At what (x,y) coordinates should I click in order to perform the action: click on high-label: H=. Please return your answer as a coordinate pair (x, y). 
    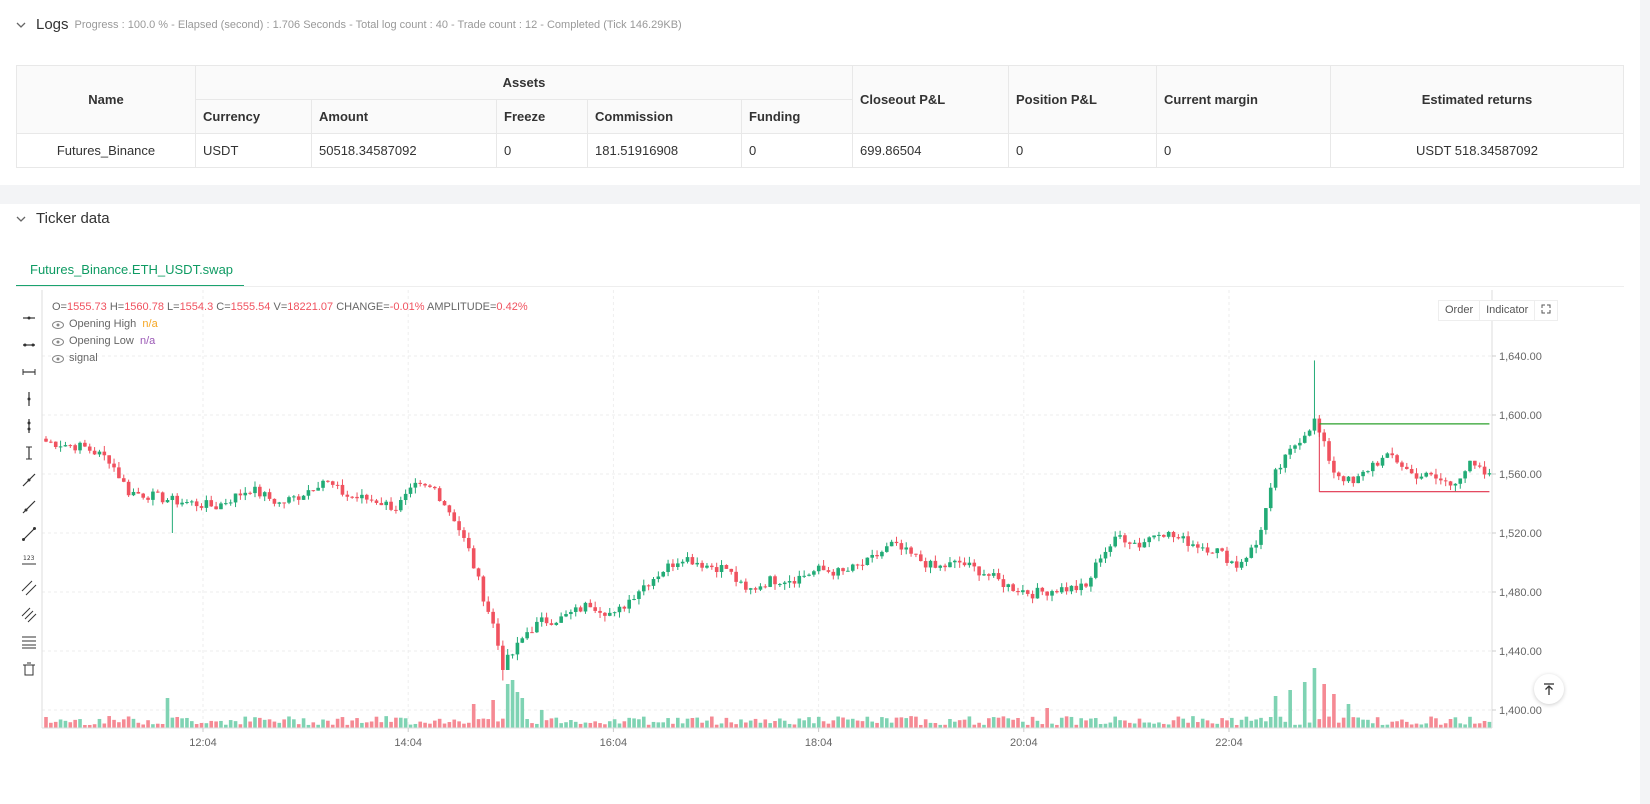
    Looking at the image, I should click on (117, 307).